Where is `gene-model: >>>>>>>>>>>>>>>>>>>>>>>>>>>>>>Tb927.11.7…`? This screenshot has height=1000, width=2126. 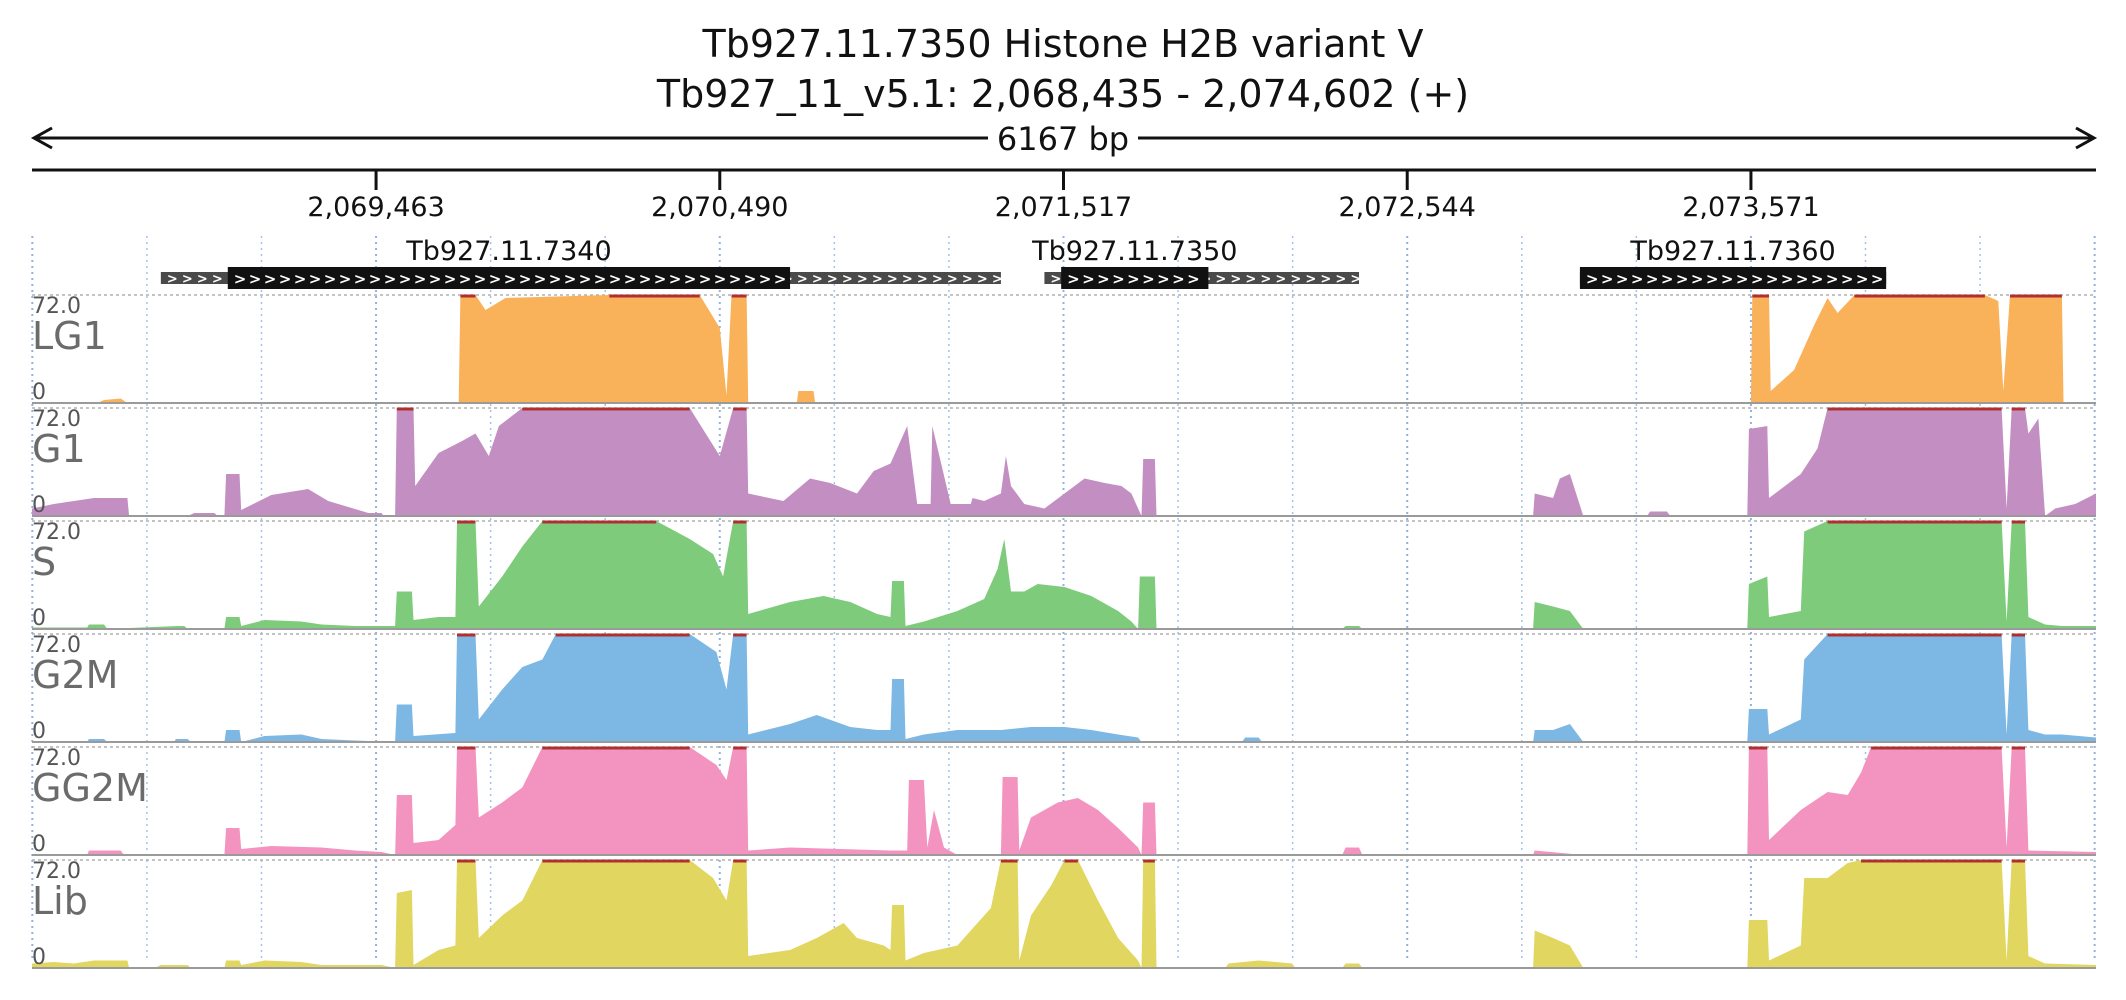 gene-model: >>>>>>>>>>>>>>>>>>>>>>>>>>>>>>Tb927.11.7… is located at coordinates (1196, 262).